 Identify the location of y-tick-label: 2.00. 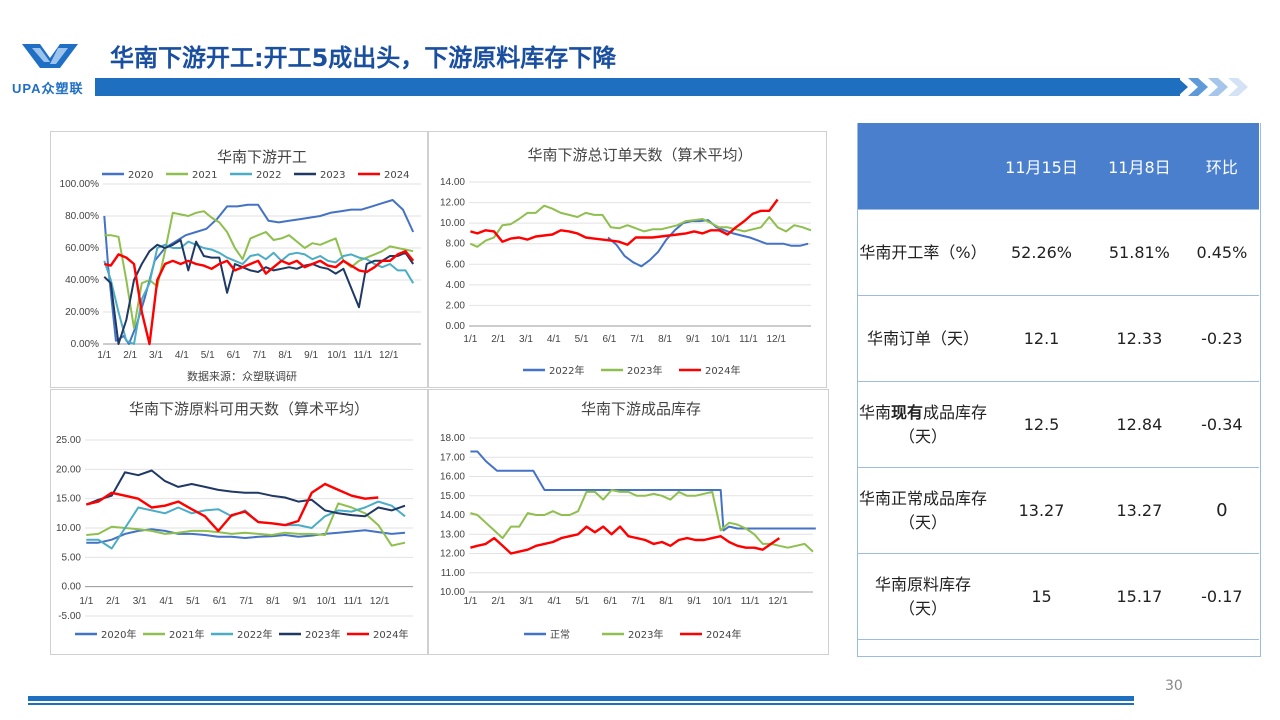
(456, 305).